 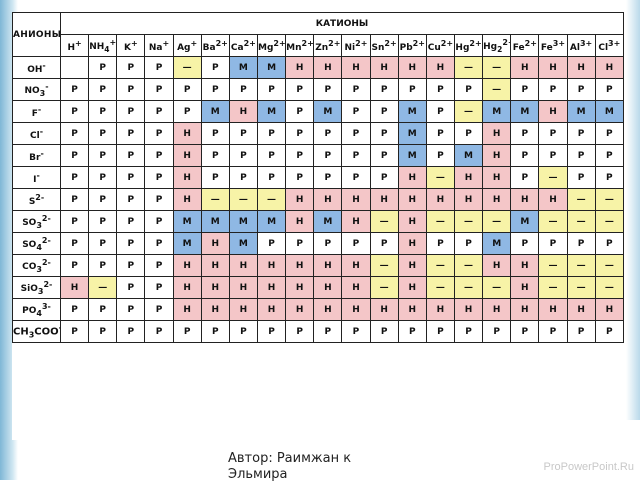 I want to click on anion-label: SO42-, so click(x=36, y=243).